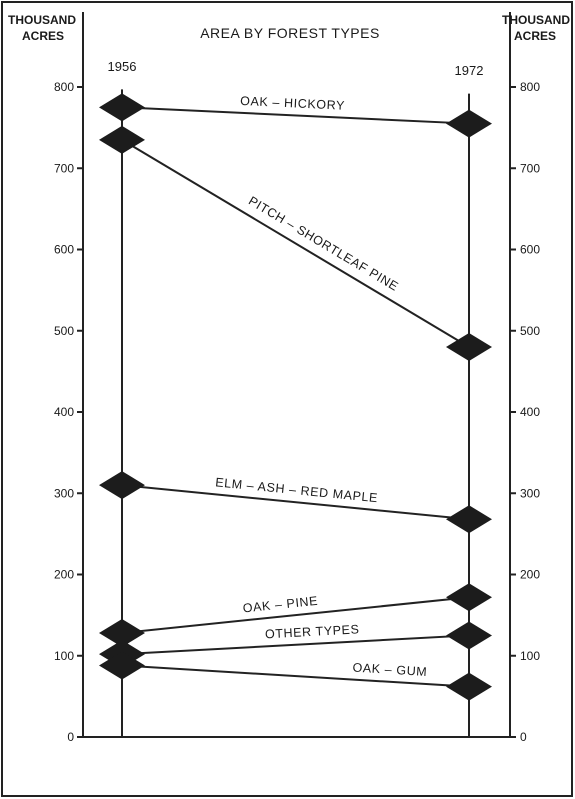 The image size is (575, 799). I want to click on right-unit-label-line1: THOUSAND, so click(536, 20).